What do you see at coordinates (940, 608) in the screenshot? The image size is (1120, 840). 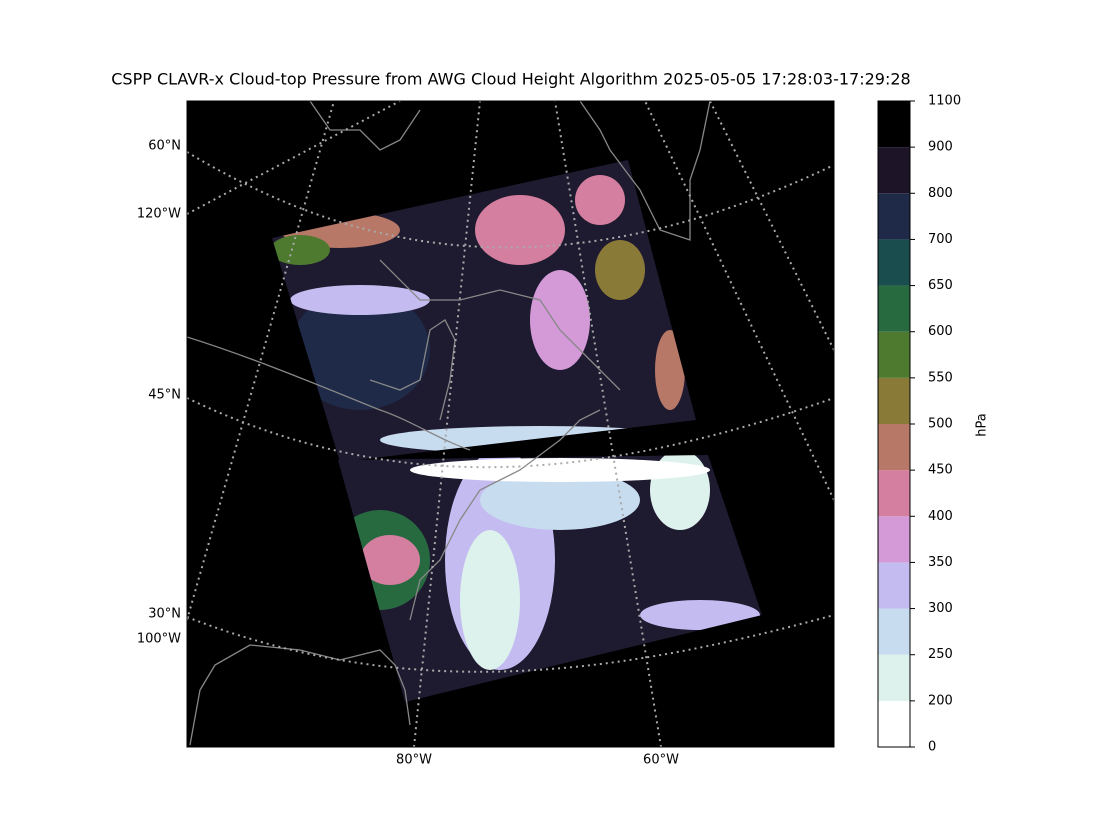 I see `colorbar-tick-label: 300` at bounding box center [940, 608].